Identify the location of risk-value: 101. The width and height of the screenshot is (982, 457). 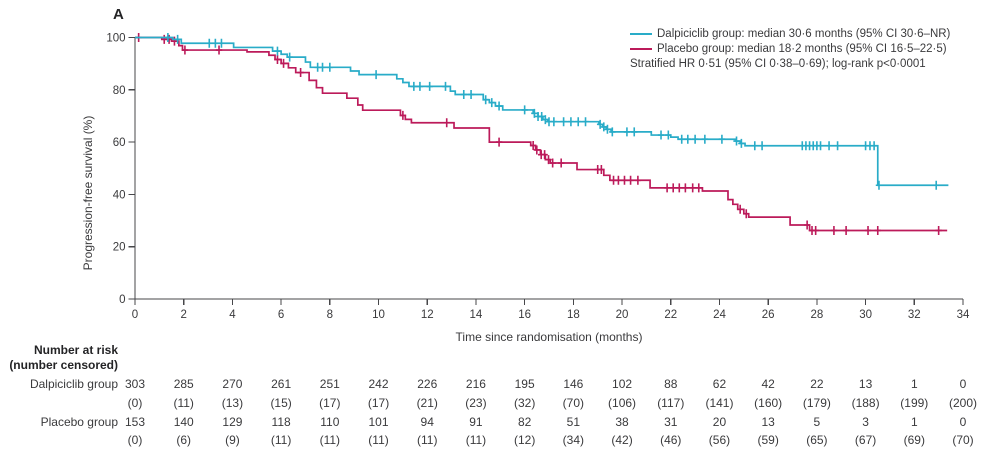
(378, 422).